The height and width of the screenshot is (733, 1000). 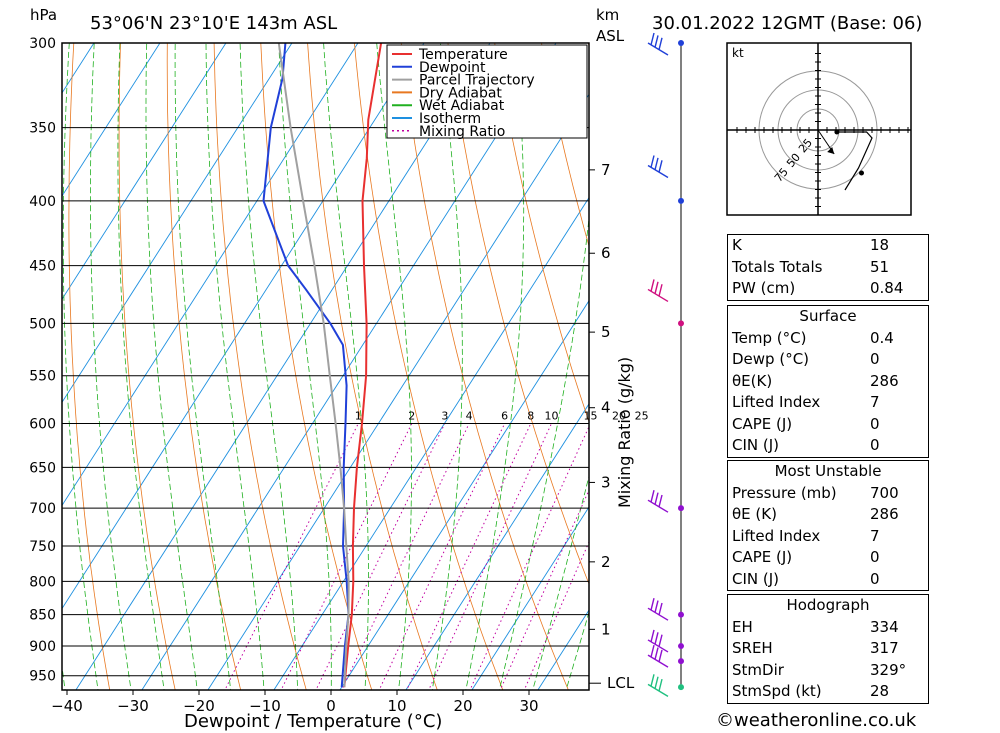 What do you see at coordinates (861, 173) in the screenshot?
I see `hodograph-mark-dot` at bounding box center [861, 173].